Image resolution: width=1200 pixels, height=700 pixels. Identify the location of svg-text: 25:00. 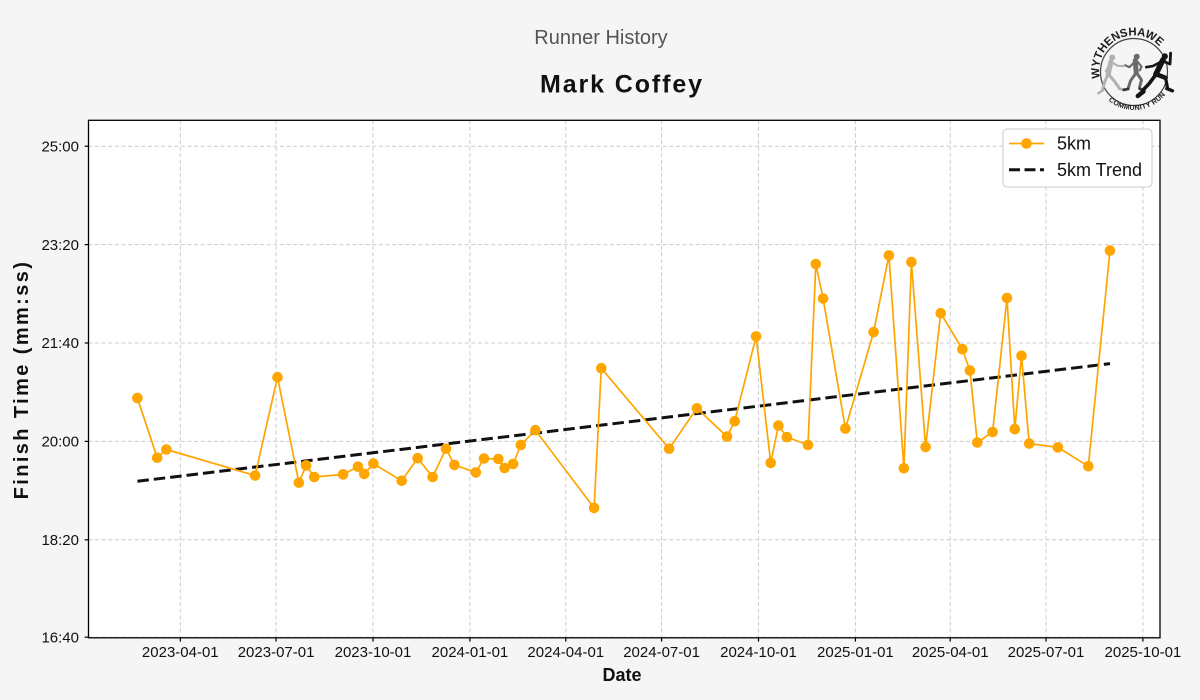
(60, 146).